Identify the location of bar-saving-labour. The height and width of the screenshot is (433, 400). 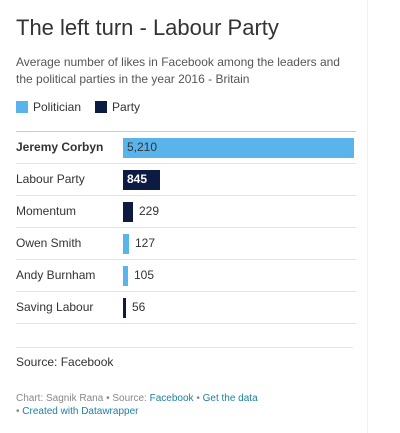
(124, 308).